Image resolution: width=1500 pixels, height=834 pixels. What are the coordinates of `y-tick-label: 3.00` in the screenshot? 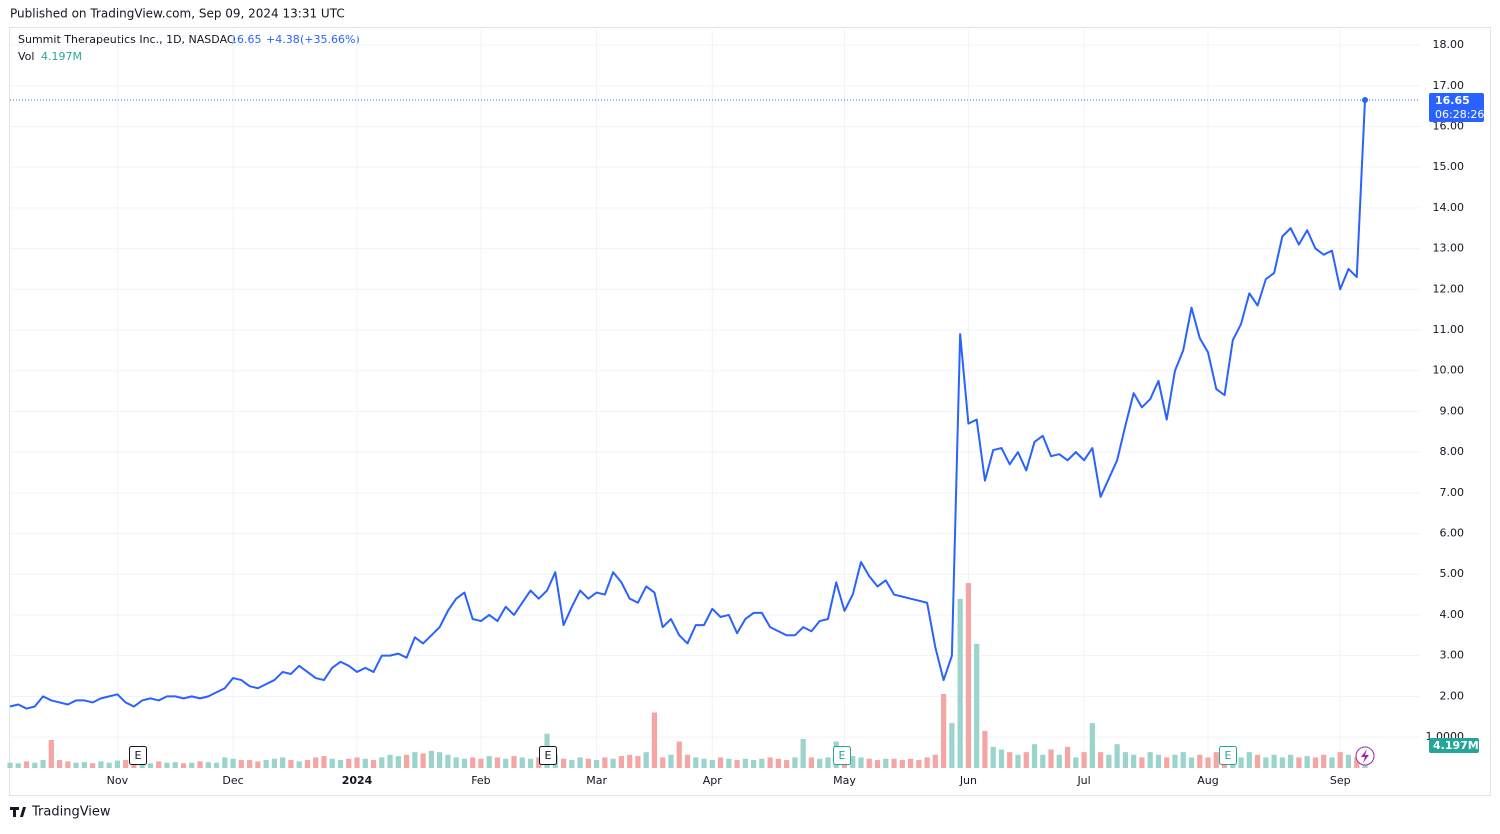 It's located at (1452, 655).